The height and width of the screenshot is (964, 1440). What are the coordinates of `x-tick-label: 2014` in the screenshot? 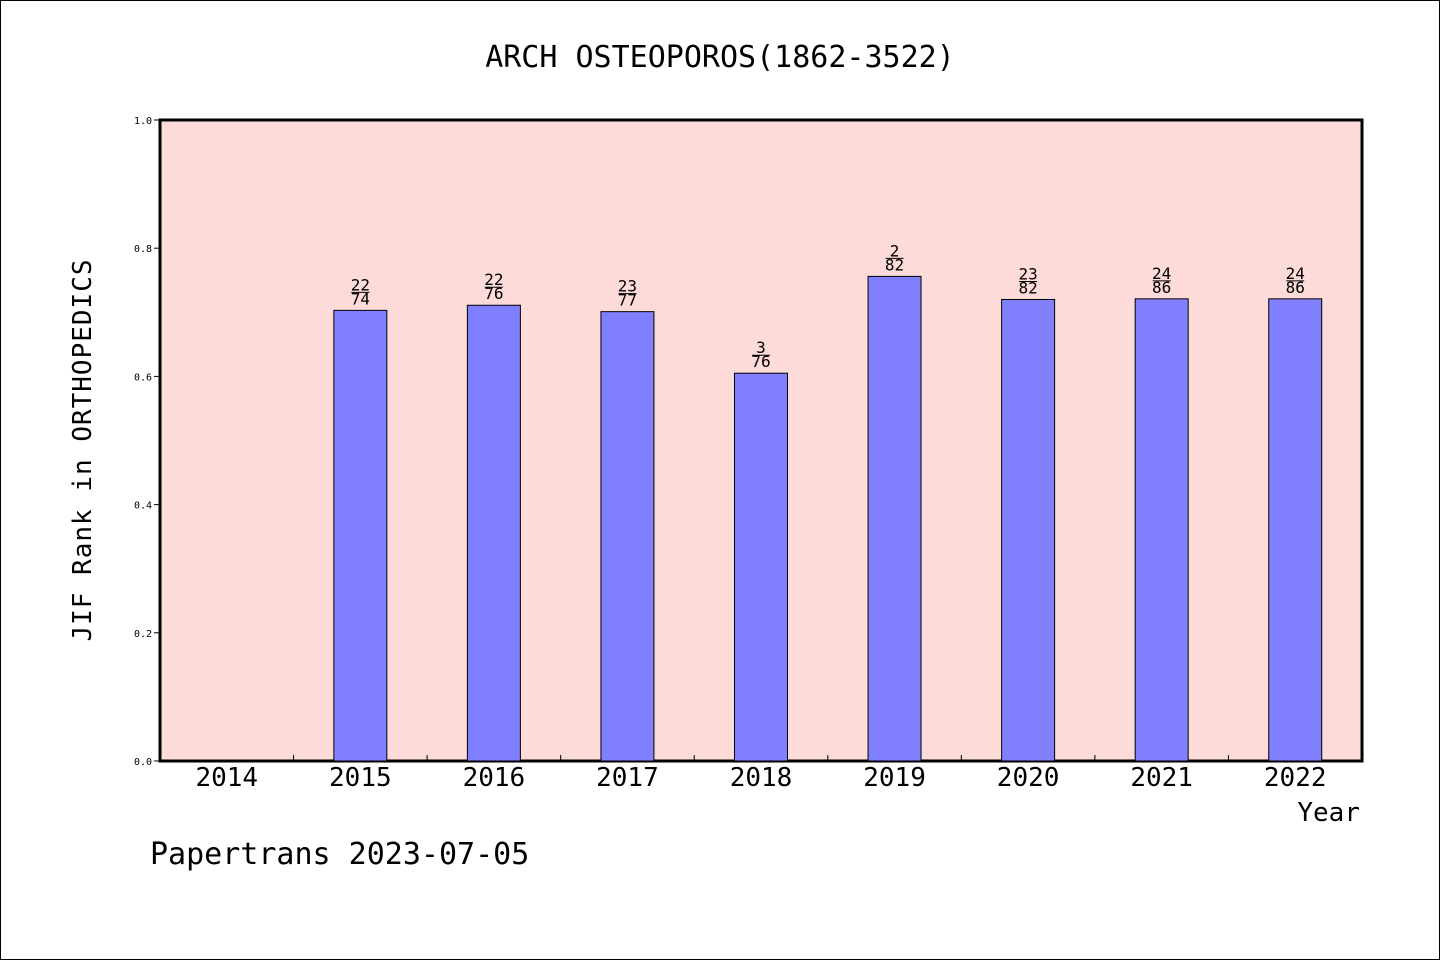 It's located at (226, 778).